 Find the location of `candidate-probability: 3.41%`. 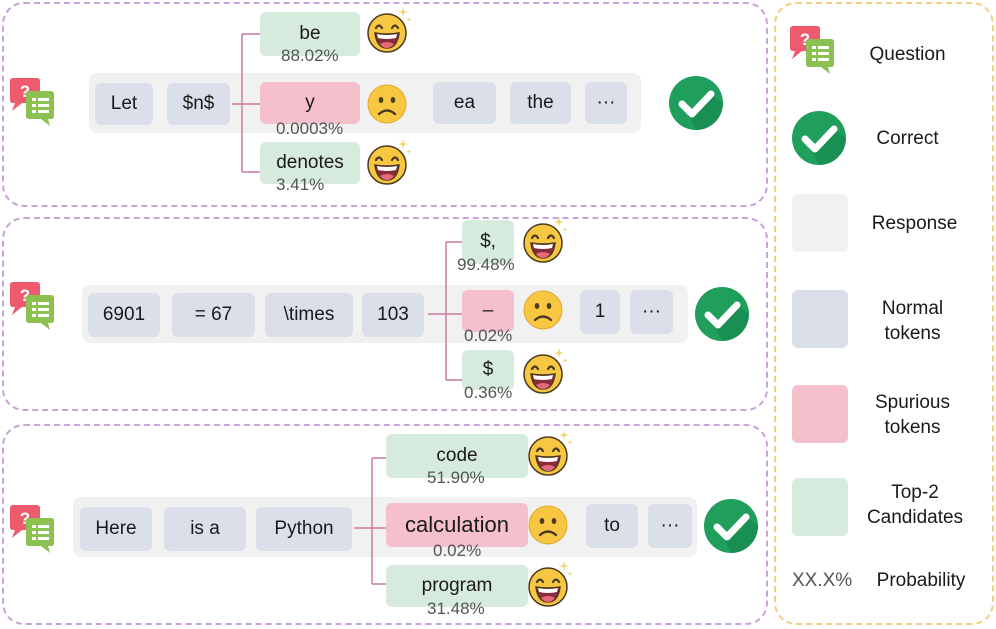

candidate-probability: 3.41% is located at coordinates (300, 184).